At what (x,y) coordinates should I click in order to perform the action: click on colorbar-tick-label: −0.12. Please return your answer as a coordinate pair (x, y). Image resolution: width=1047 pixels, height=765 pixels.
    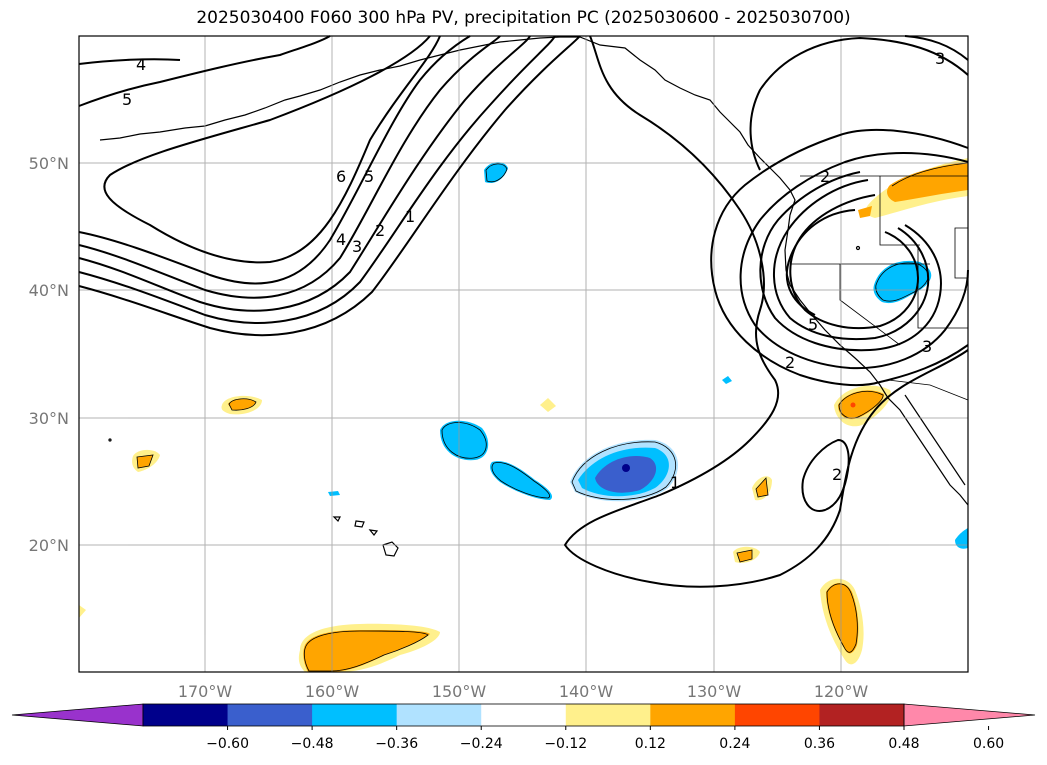
    Looking at the image, I should click on (565, 744).